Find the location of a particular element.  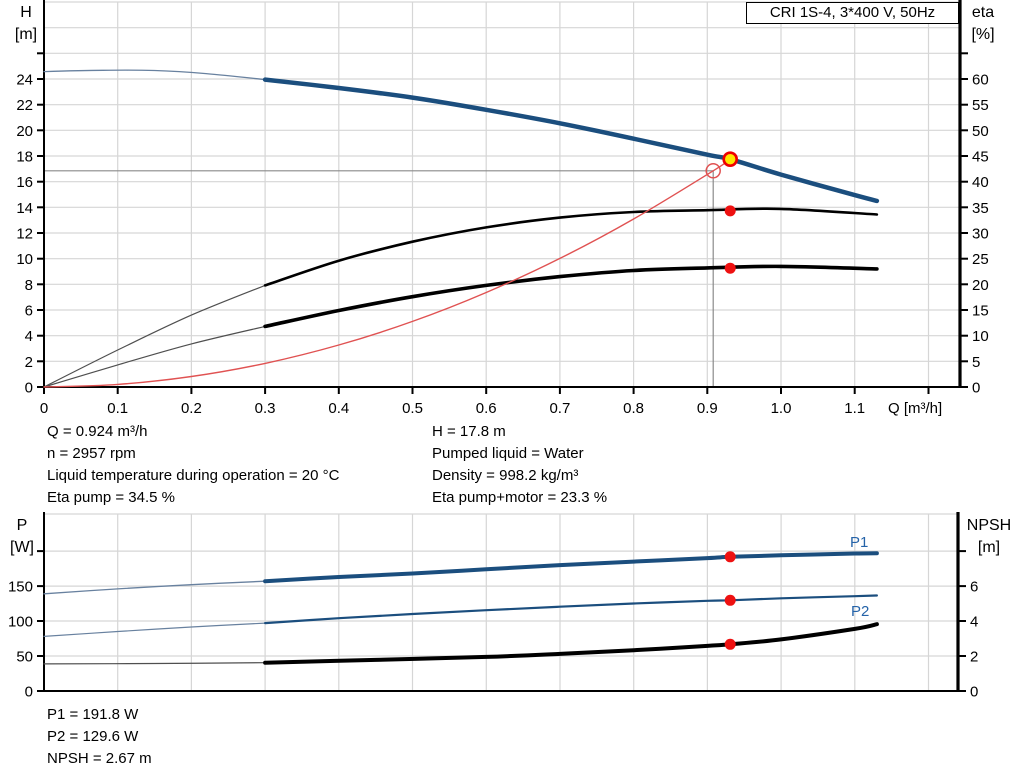

specified-duty-point is located at coordinates (713, 171).